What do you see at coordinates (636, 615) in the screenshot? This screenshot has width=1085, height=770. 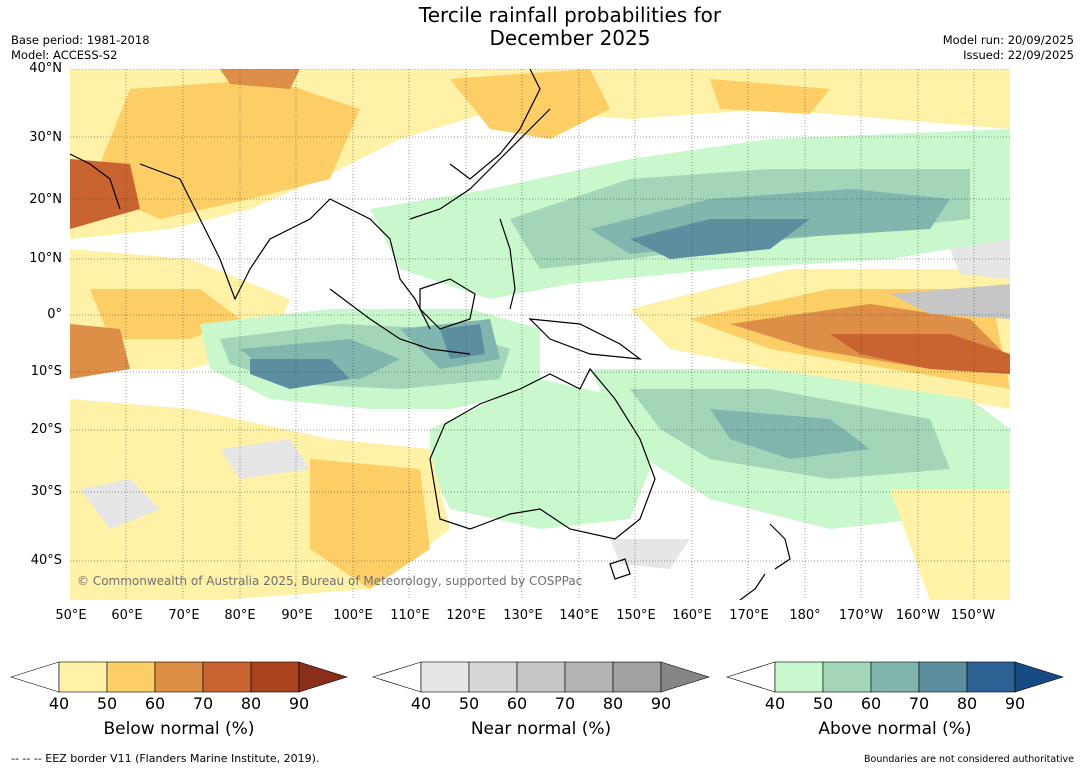 I see `lon-tick-150e: 150°E` at bounding box center [636, 615].